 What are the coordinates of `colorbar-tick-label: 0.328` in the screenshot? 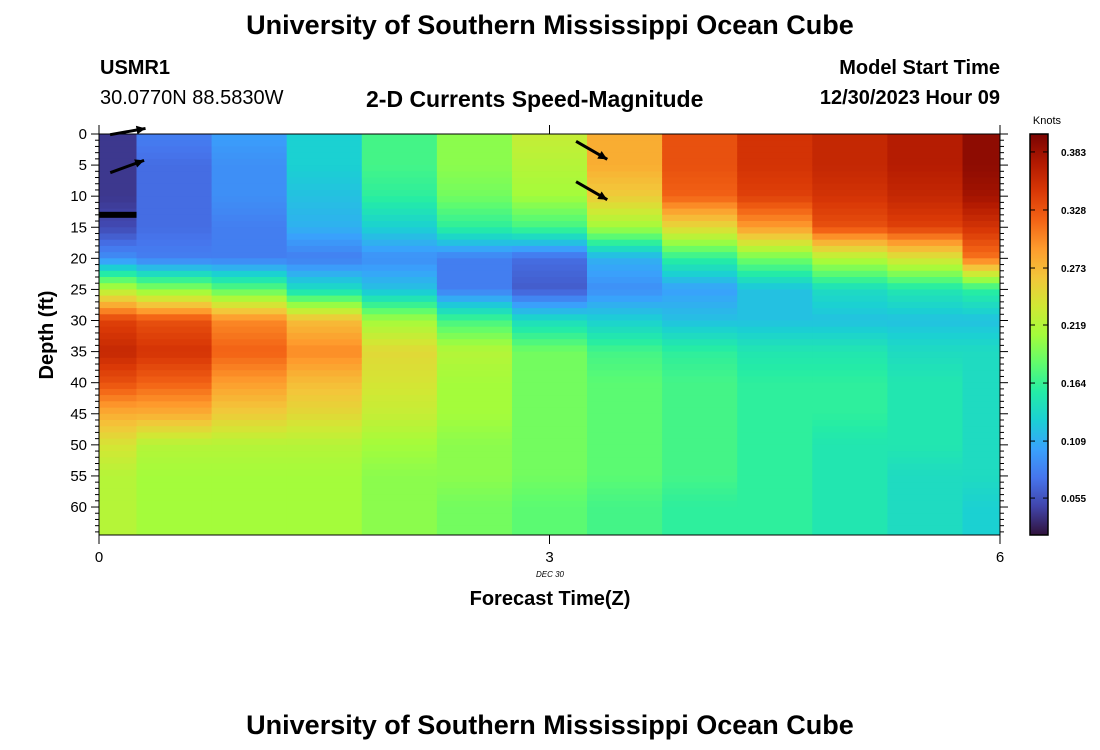 It's located at (1073, 211).